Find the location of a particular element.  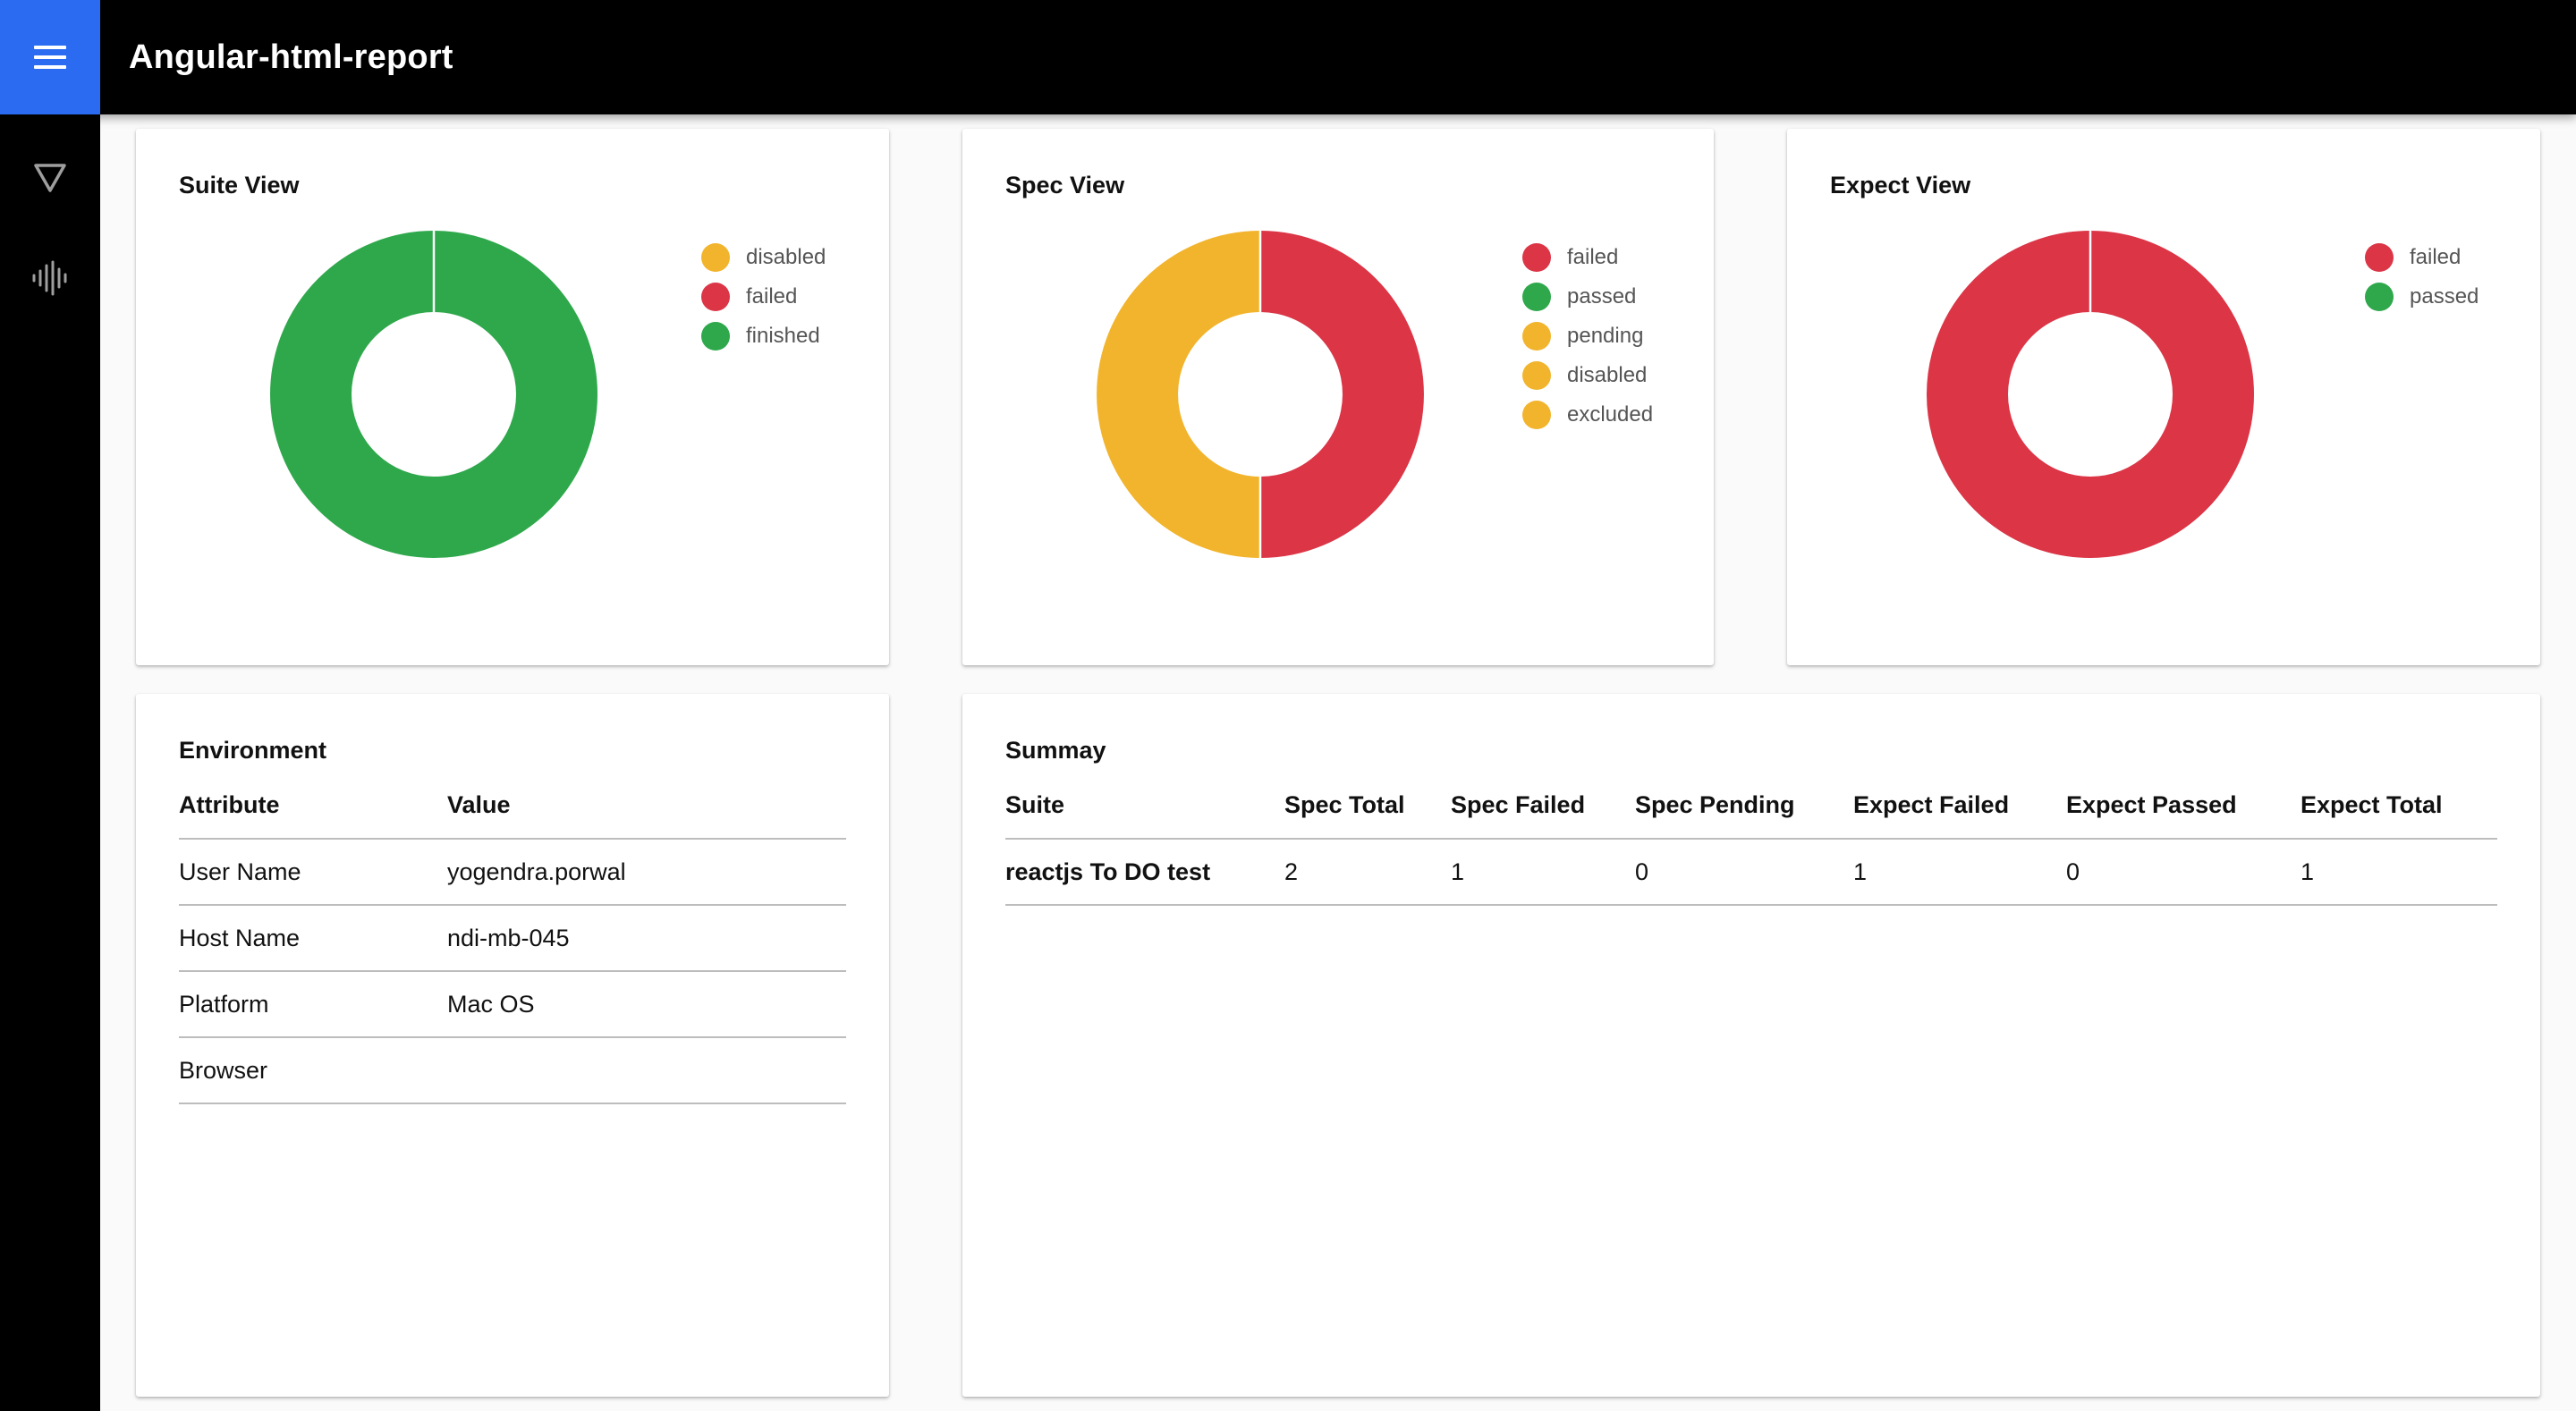

column-header-spec-pending: Spec Pending is located at coordinates (1744, 807).